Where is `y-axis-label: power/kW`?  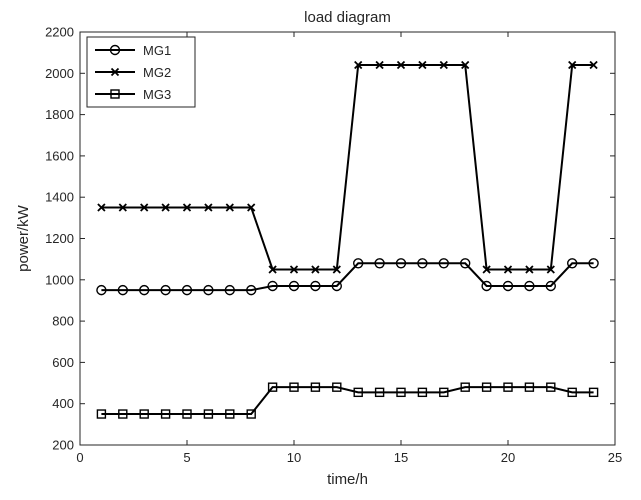 y-axis-label: power/kW is located at coordinates (23, 238).